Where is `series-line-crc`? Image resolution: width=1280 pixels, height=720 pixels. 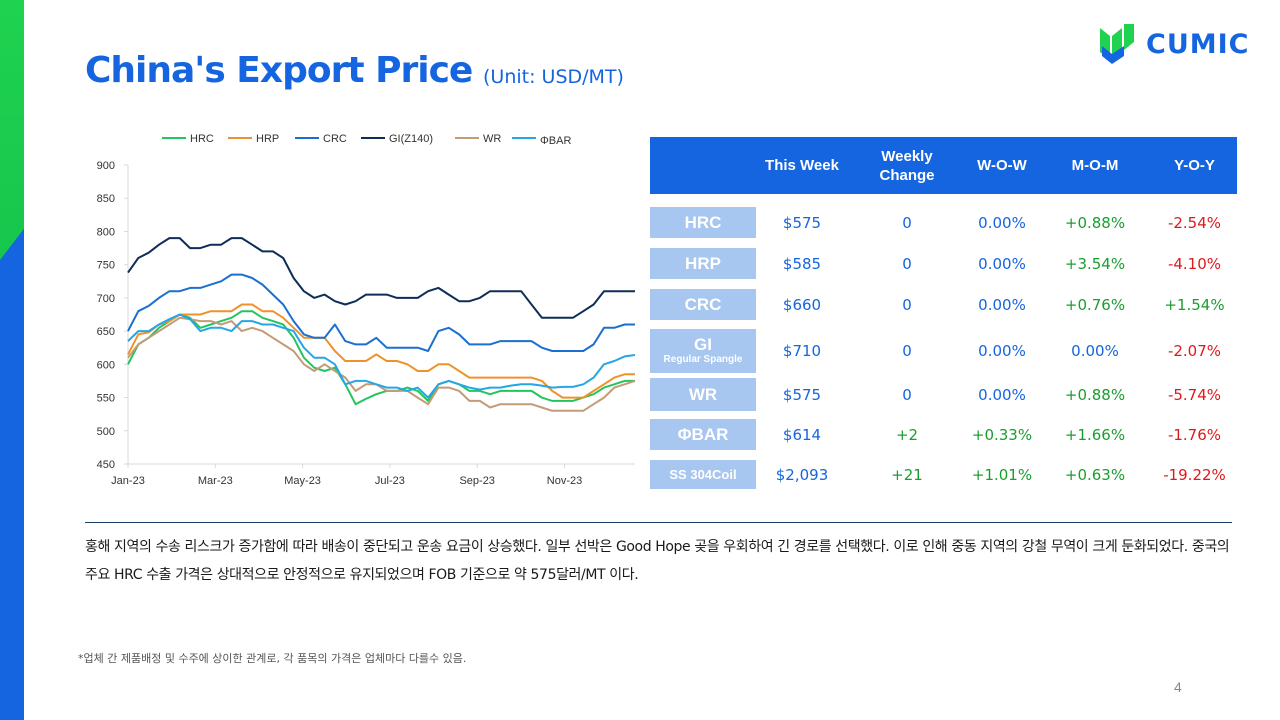 series-line-crc is located at coordinates (381, 312).